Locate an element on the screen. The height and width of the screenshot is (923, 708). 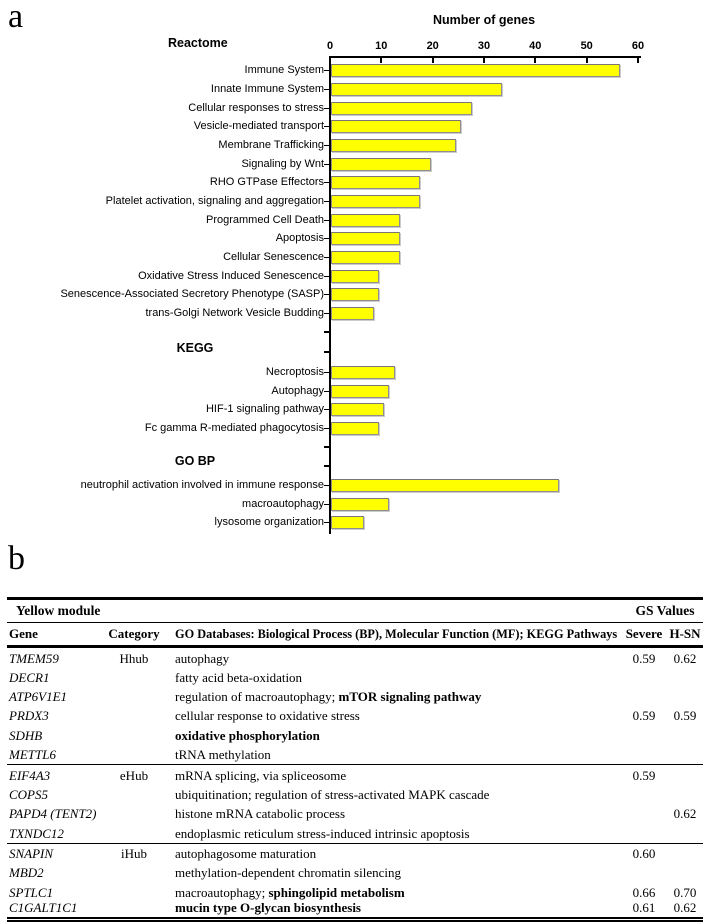
module-title: Yellow module is located at coordinates (58, 610).